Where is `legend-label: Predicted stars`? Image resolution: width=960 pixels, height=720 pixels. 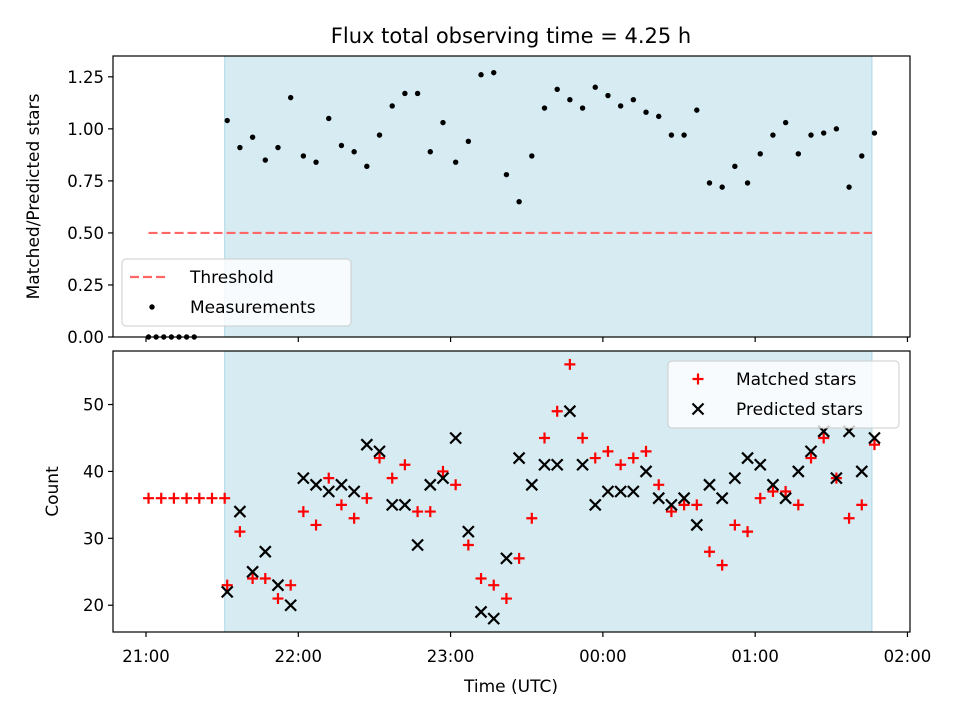
legend-label: Predicted stars is located at coordinates (799, 410).